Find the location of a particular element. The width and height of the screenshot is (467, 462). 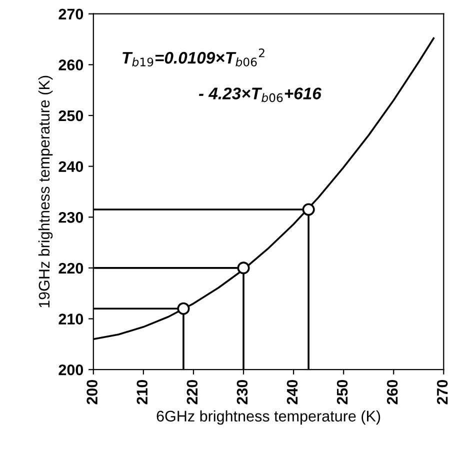

x-tick-label: 230 is located at coordinates (242, 392).